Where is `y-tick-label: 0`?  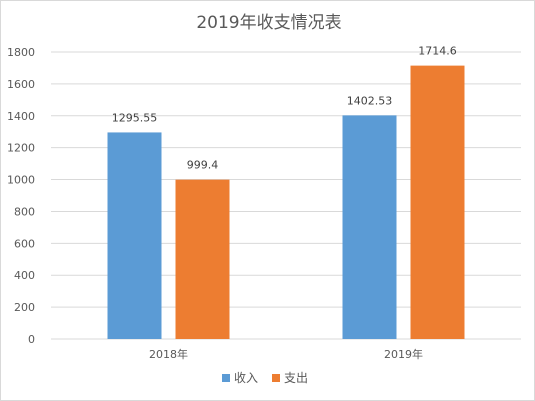
y-tick-label: 0 is located at coordinates (31, 339).